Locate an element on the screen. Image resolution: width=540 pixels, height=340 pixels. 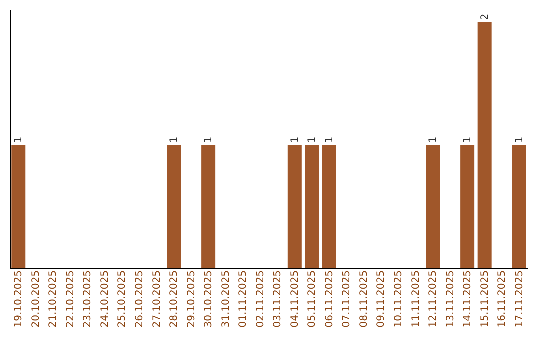
x-tick-label: 23.10.2025 is located at coordinates (88, 299).